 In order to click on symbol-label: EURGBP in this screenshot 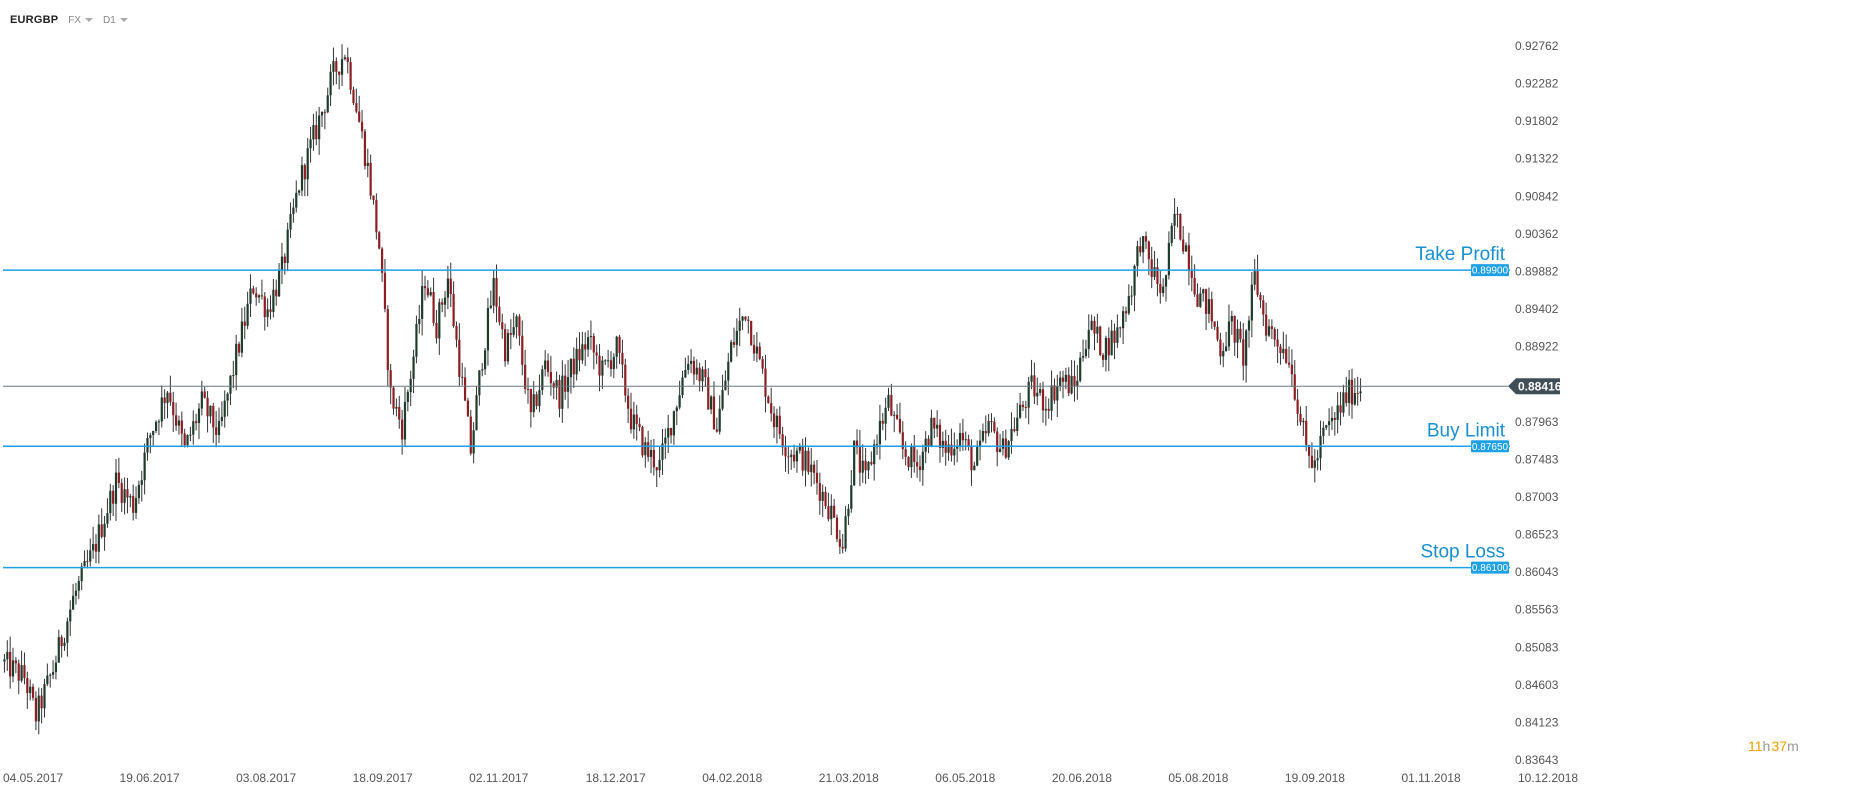, I will do `click(34, 20)`.